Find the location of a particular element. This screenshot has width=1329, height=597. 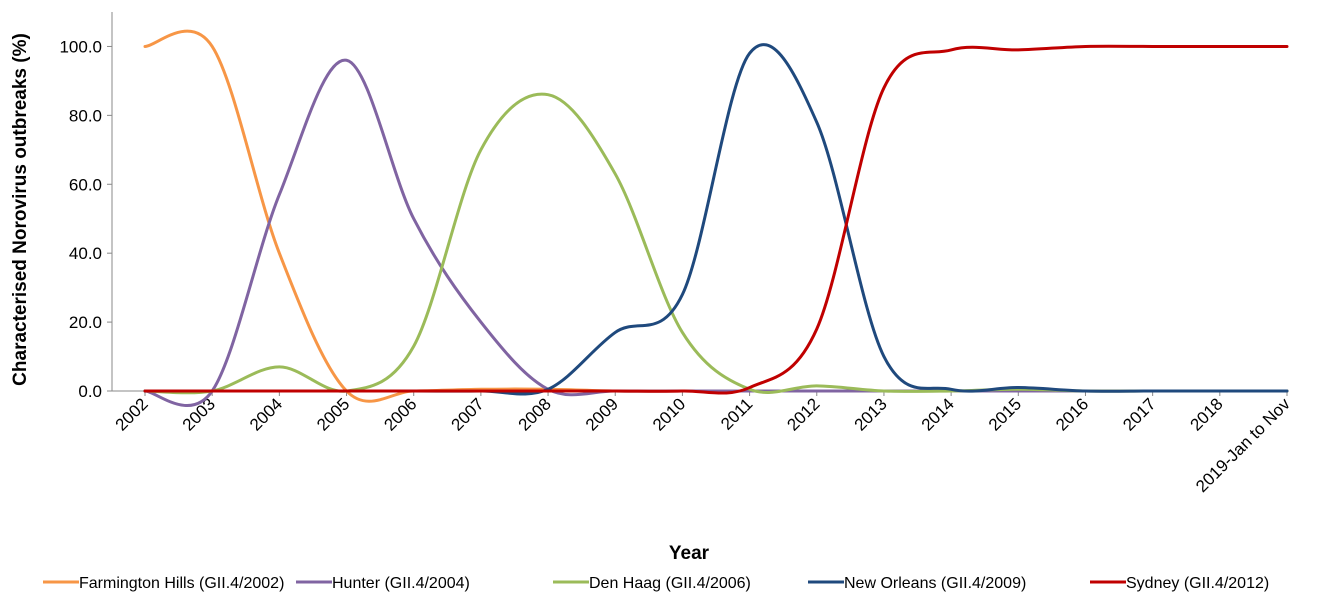

x-tick-label: 2004 is located at coordinates (266, 414).